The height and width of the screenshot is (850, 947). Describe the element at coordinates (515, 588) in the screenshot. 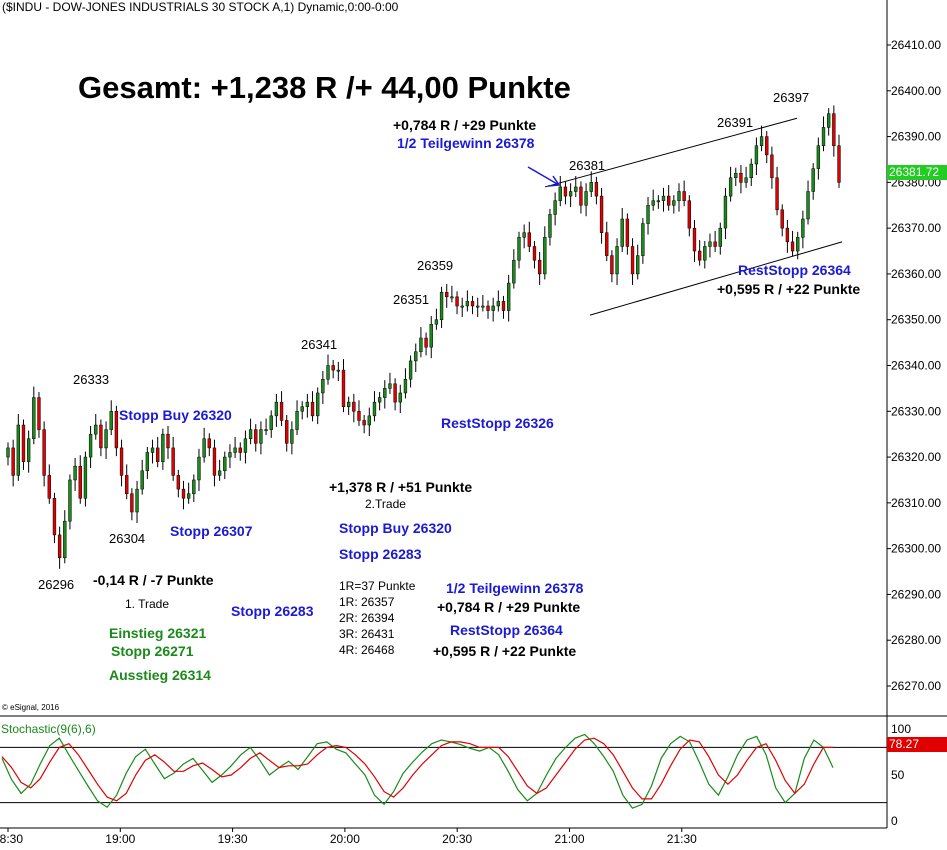

I see `trade2-partial-target: 1/2 Teilgewinn 26378` at that location.